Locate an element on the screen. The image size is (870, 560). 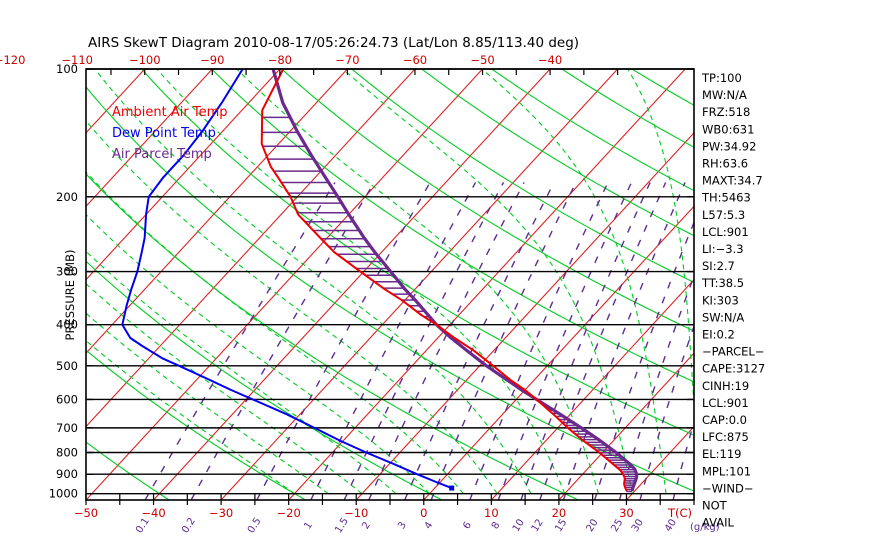
panel-line-24: −WIND− is located at coordinates (728, 488).